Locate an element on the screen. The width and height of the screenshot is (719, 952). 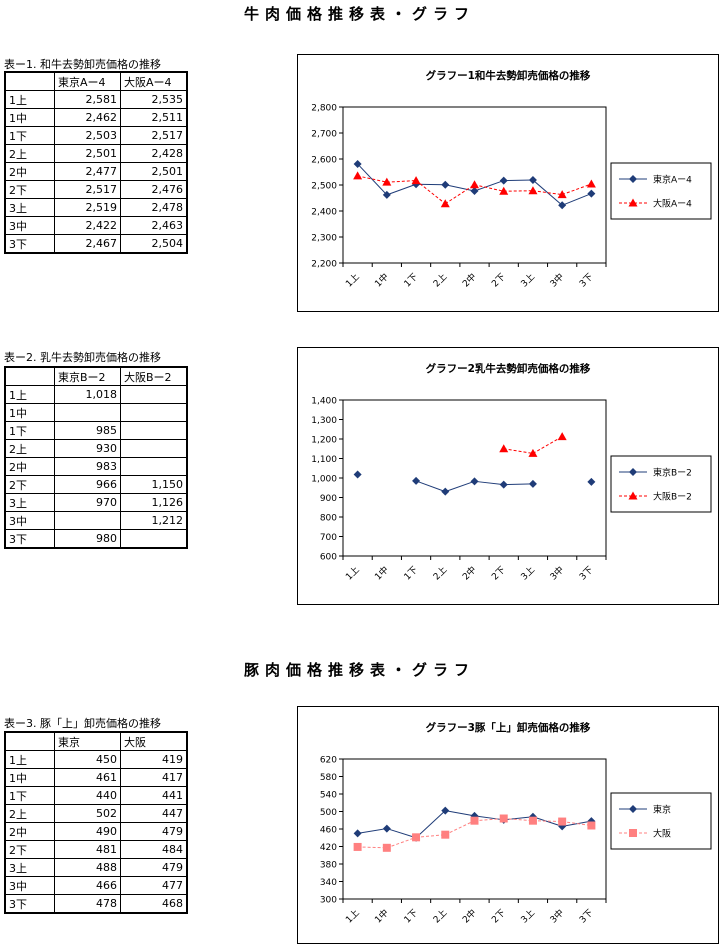
table-row: 1上 1,018 is located at coordinates (96, 394).